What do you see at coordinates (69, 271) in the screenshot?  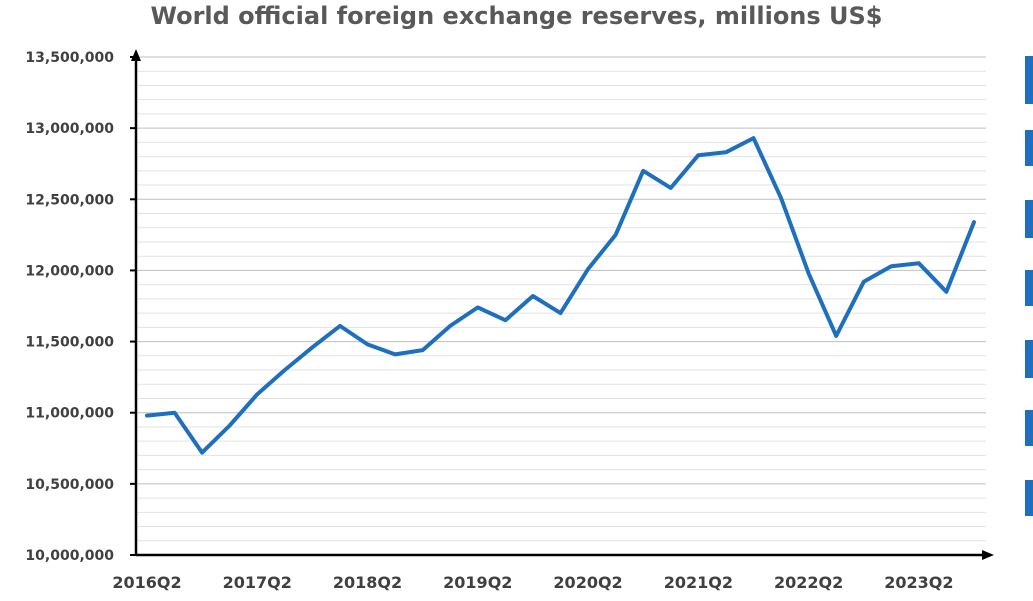 I see `y-tick-label: 12,000,000` at bounding box center [69, 271].